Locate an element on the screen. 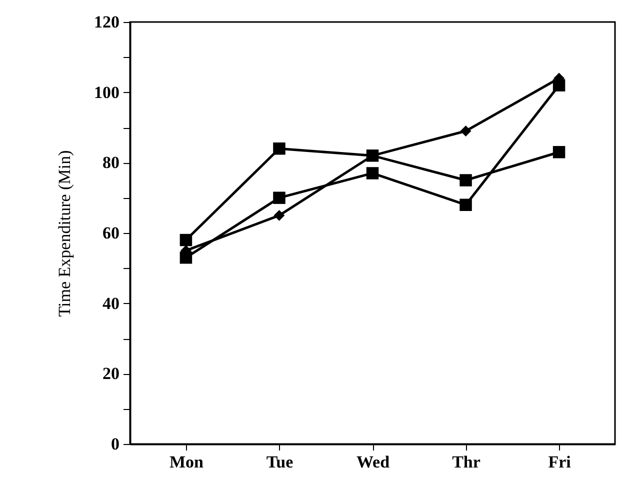  y-tick-label: 0 is located at coordinates (115, 444).